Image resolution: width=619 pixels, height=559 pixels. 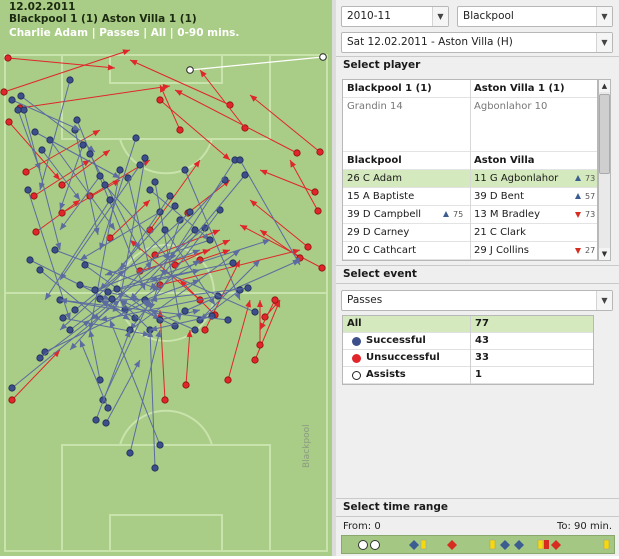 What do you see at coordinates (470, 197) in the screenshot?
I see `player-row: 15 A Baptiste 39 D Bent 57` at bounding box center [470, 197].